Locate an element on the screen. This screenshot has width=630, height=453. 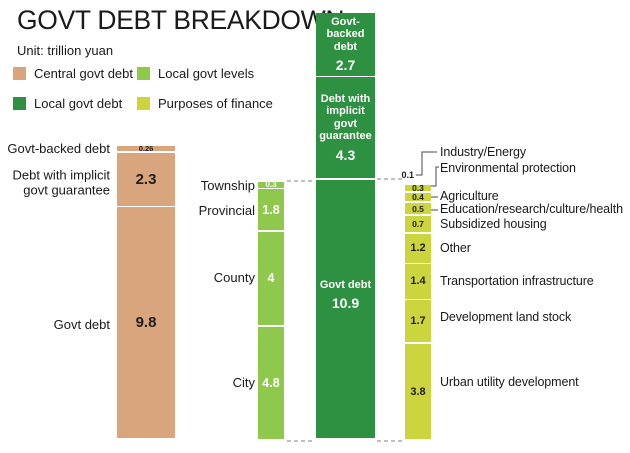
segment-value: 9.8 is located at coordinates (146, 322).